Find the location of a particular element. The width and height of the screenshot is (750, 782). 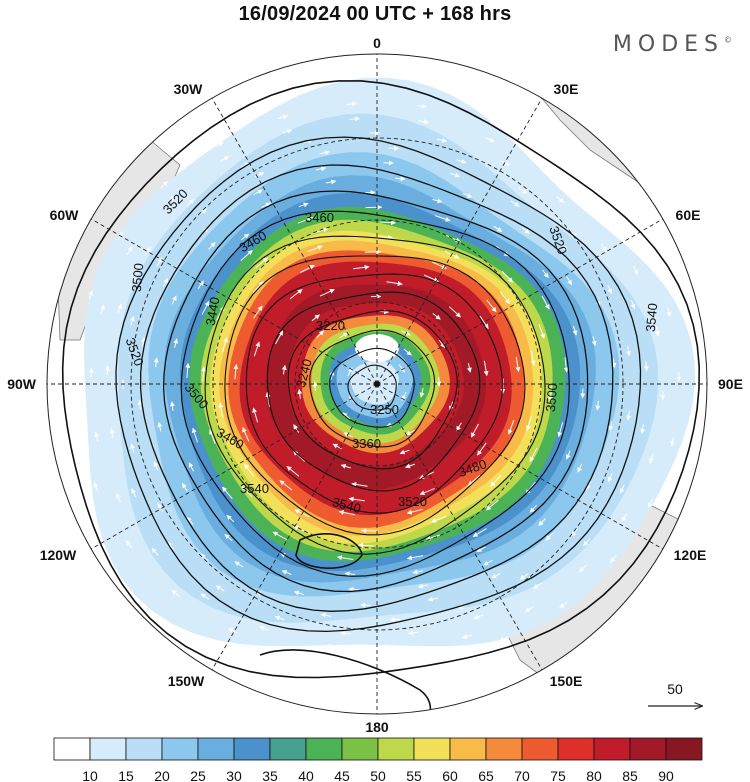

meridian-line is located at coordinates (520, 466).